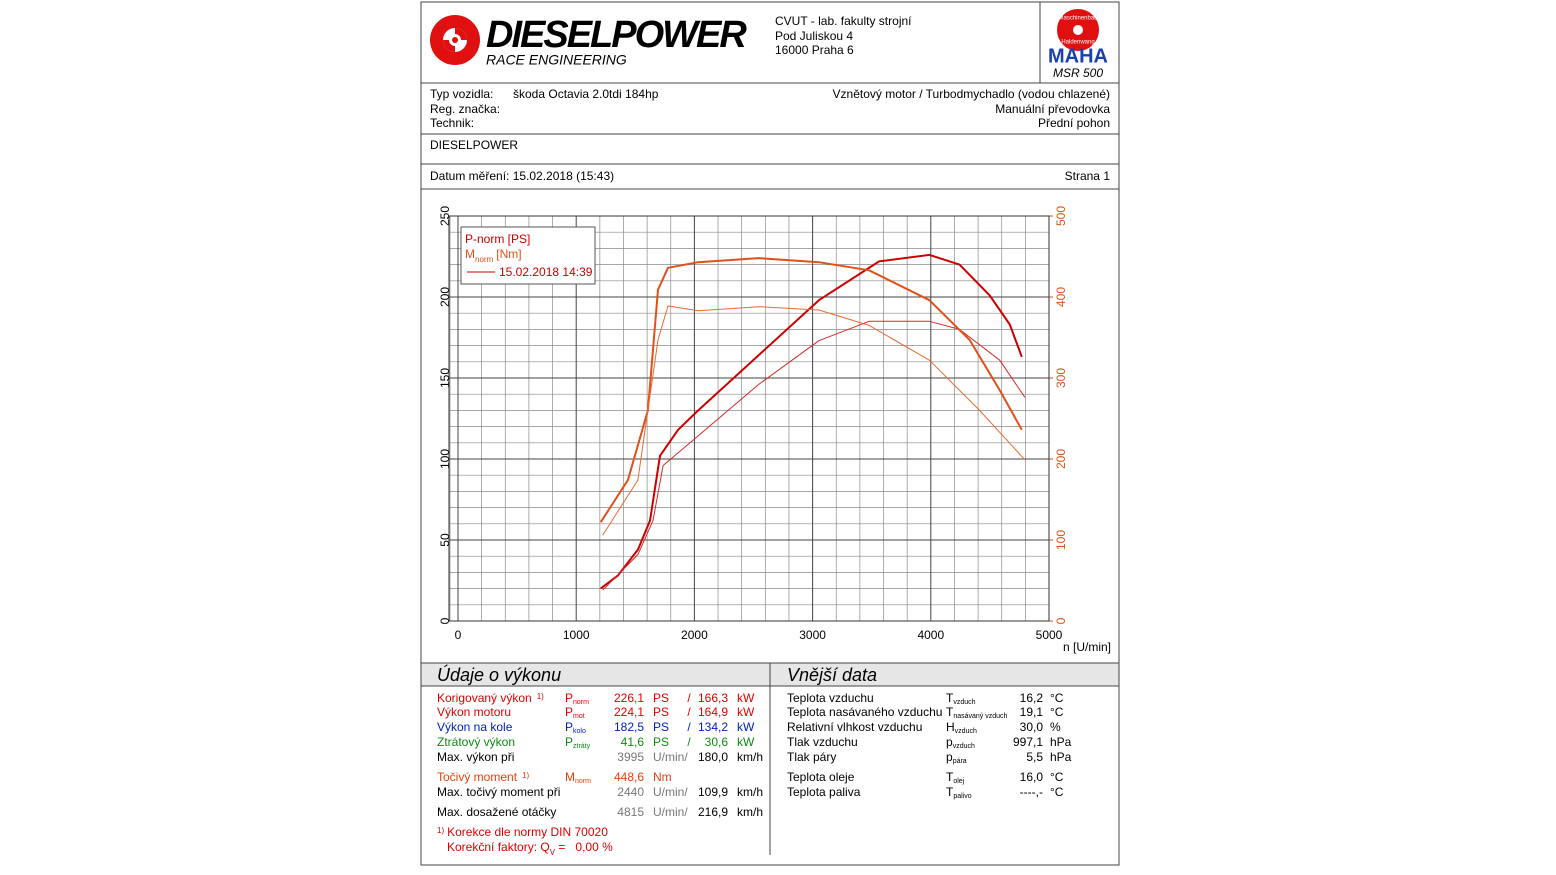  I want to click on quantity-symbol: Mnorm, so click(578, 777).